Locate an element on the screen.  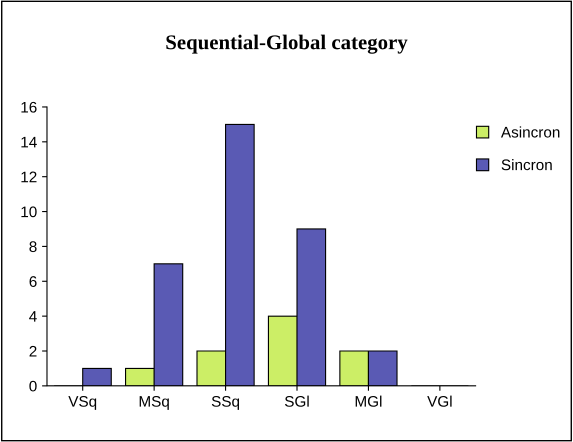
x-tick-label: MGl is located at coordinates (369, 401).